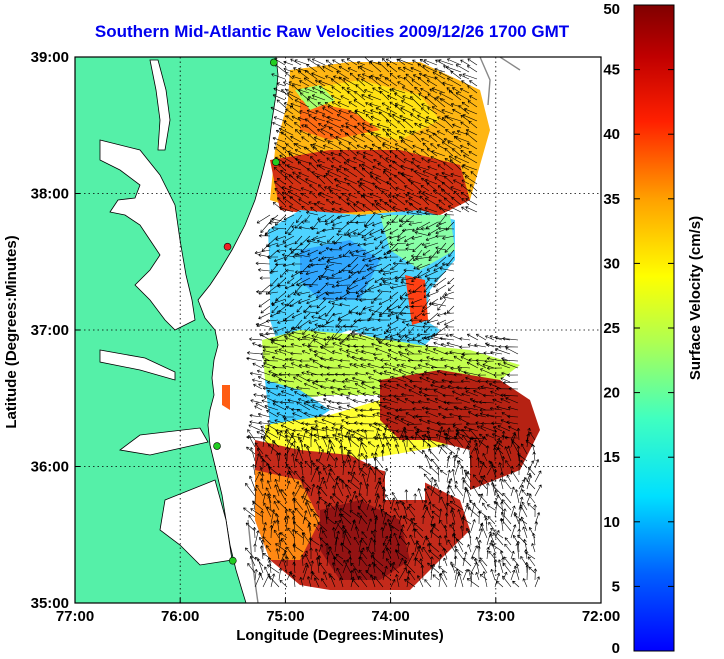 This screenshot has width=724, height=659. What do you see at coordinates (616, 648) in the screenshot?
I see `colorbar-tick-label: 0` at bounding box center [616, 648].